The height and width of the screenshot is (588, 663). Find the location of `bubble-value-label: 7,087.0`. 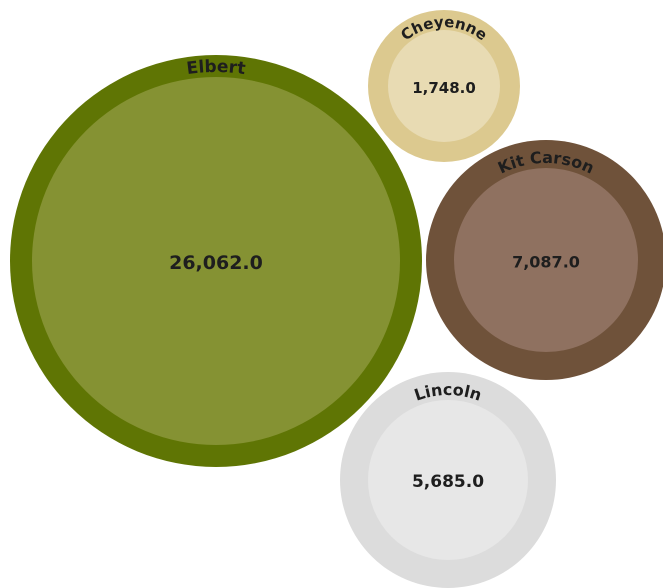

bubble-value-label: 7,087.0 is located at coordinates (546, 262).